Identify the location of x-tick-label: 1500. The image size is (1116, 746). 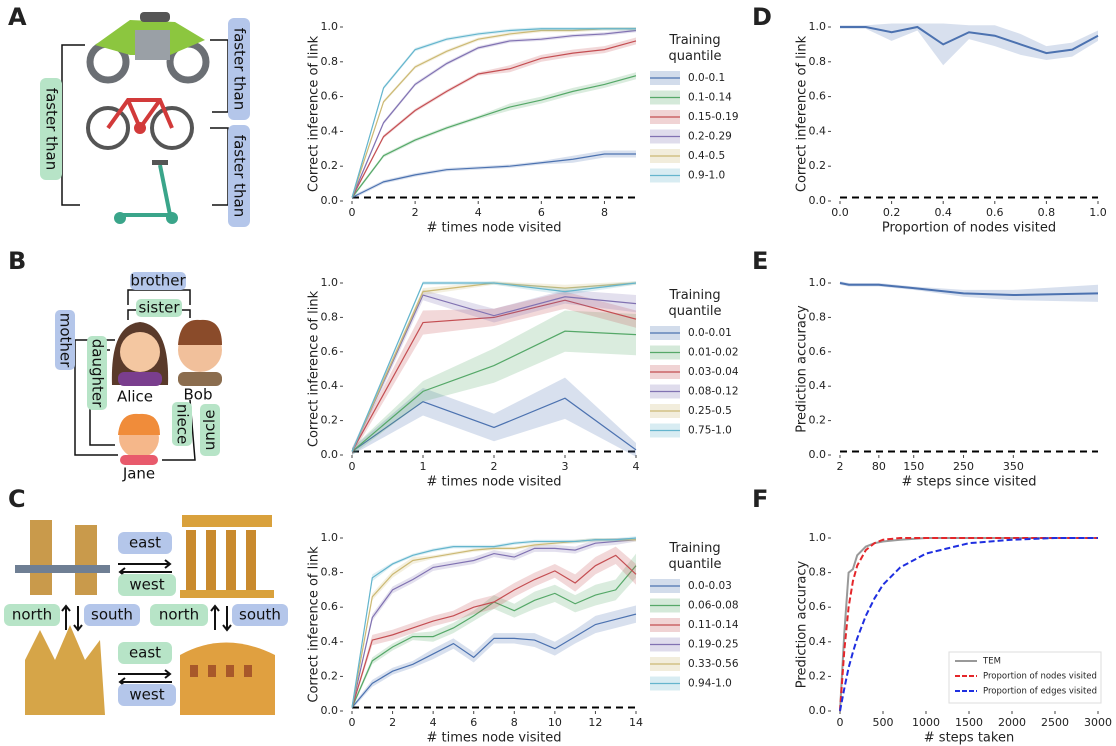
(969, 722).